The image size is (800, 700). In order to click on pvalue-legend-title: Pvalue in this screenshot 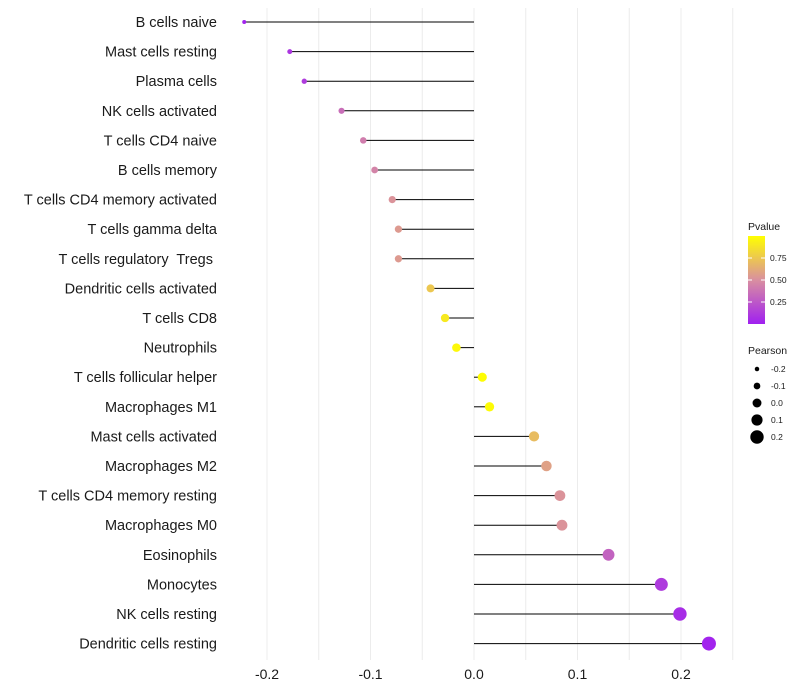, I will do `click(764, 227)`.